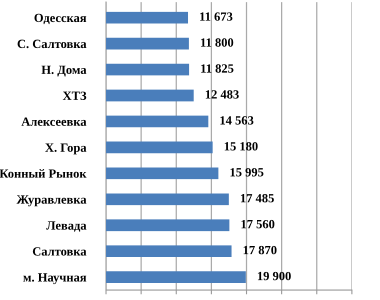  I want to click on data-label: 12 483, so click(222, 94).